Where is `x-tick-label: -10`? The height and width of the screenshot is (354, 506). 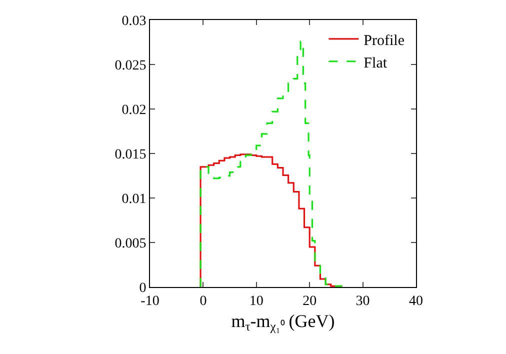 x-tick-label: -10 is located at coordinates (150, 301).